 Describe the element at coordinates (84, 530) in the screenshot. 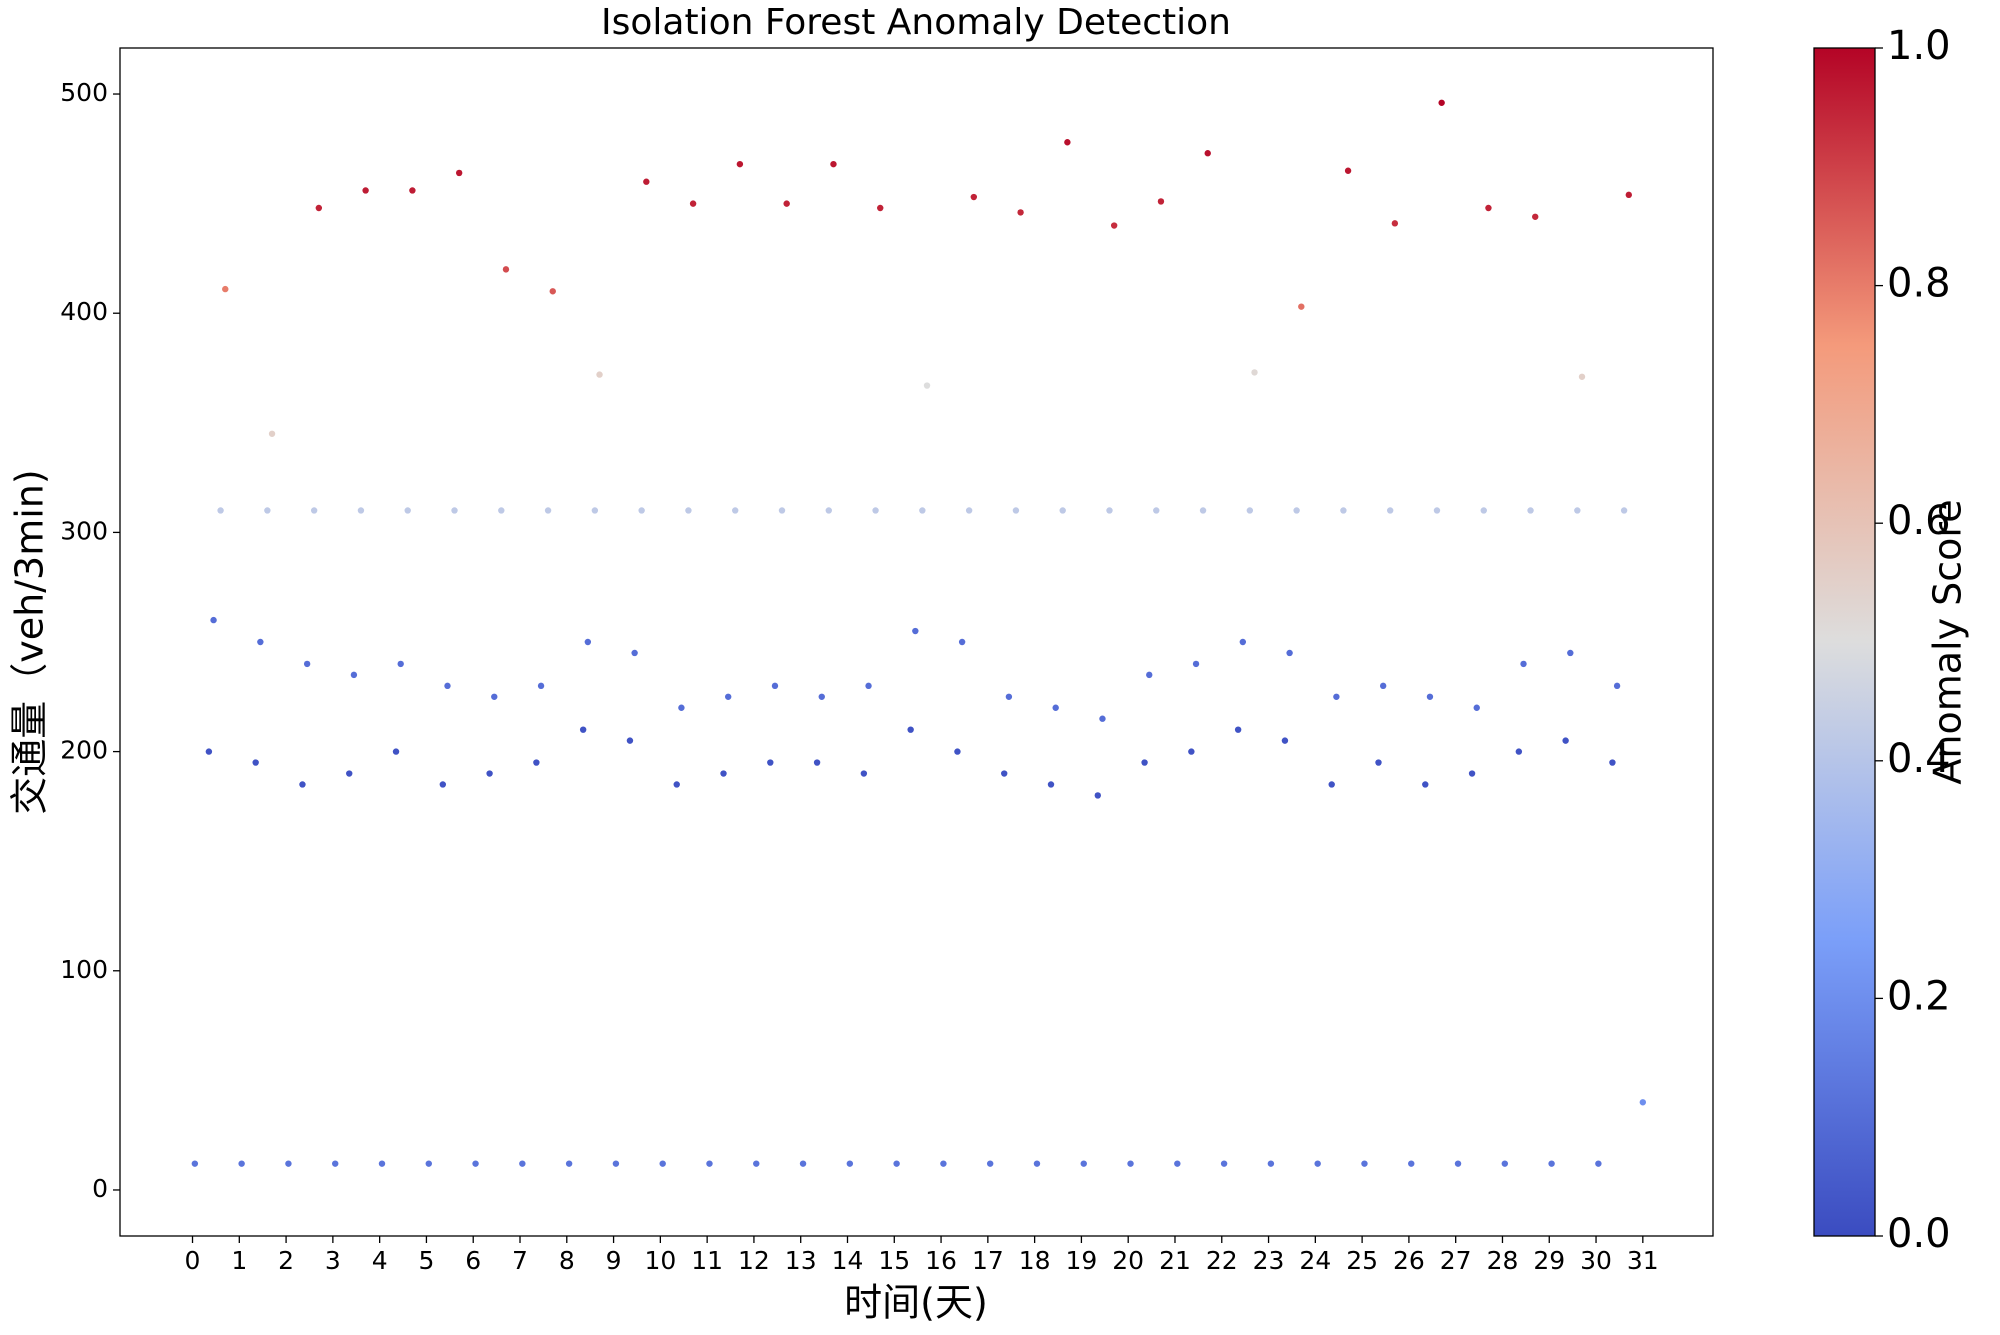

I see `y-tick-label: 300` at that location.